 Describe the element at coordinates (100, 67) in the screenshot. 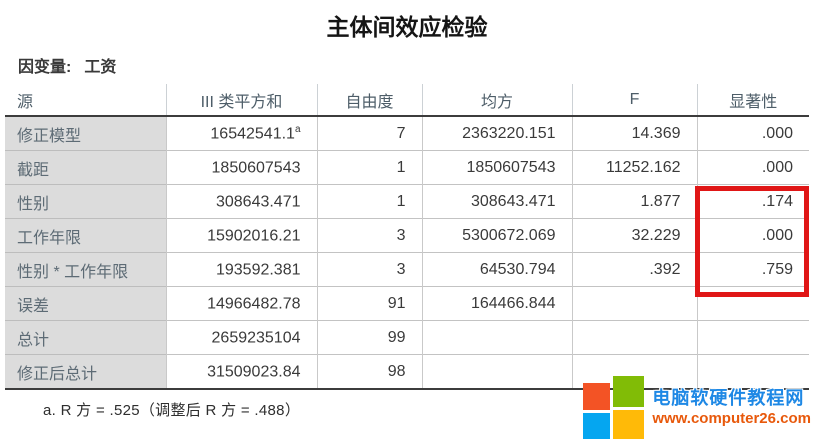

I see `dependent-variable-value: 工资` at that location.